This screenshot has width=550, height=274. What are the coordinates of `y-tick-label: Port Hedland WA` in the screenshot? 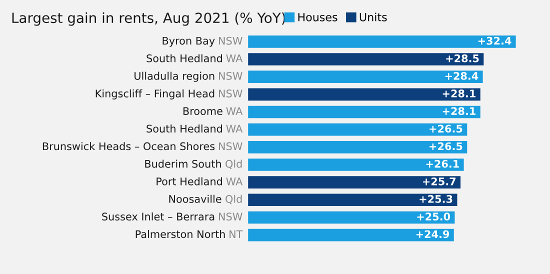 It's located at (199, 181).